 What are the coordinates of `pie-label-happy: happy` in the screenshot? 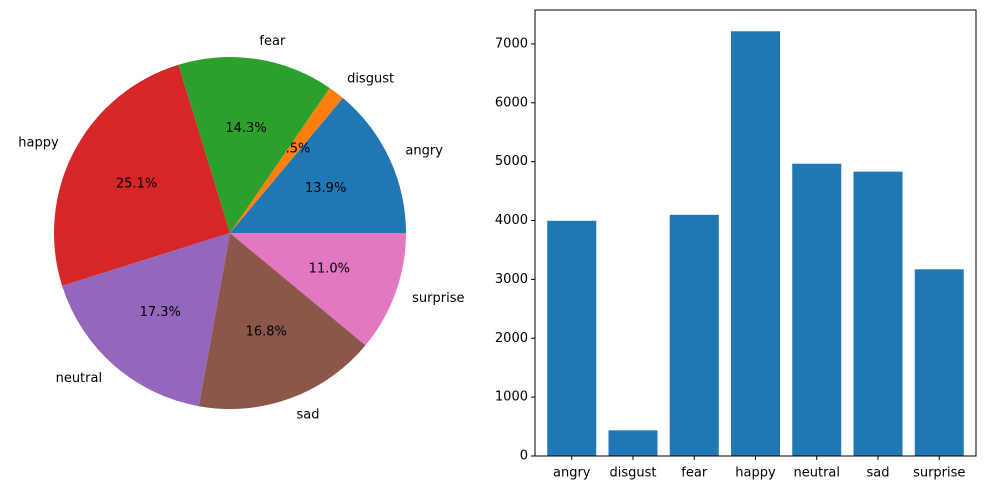 It's located at (38, 142).